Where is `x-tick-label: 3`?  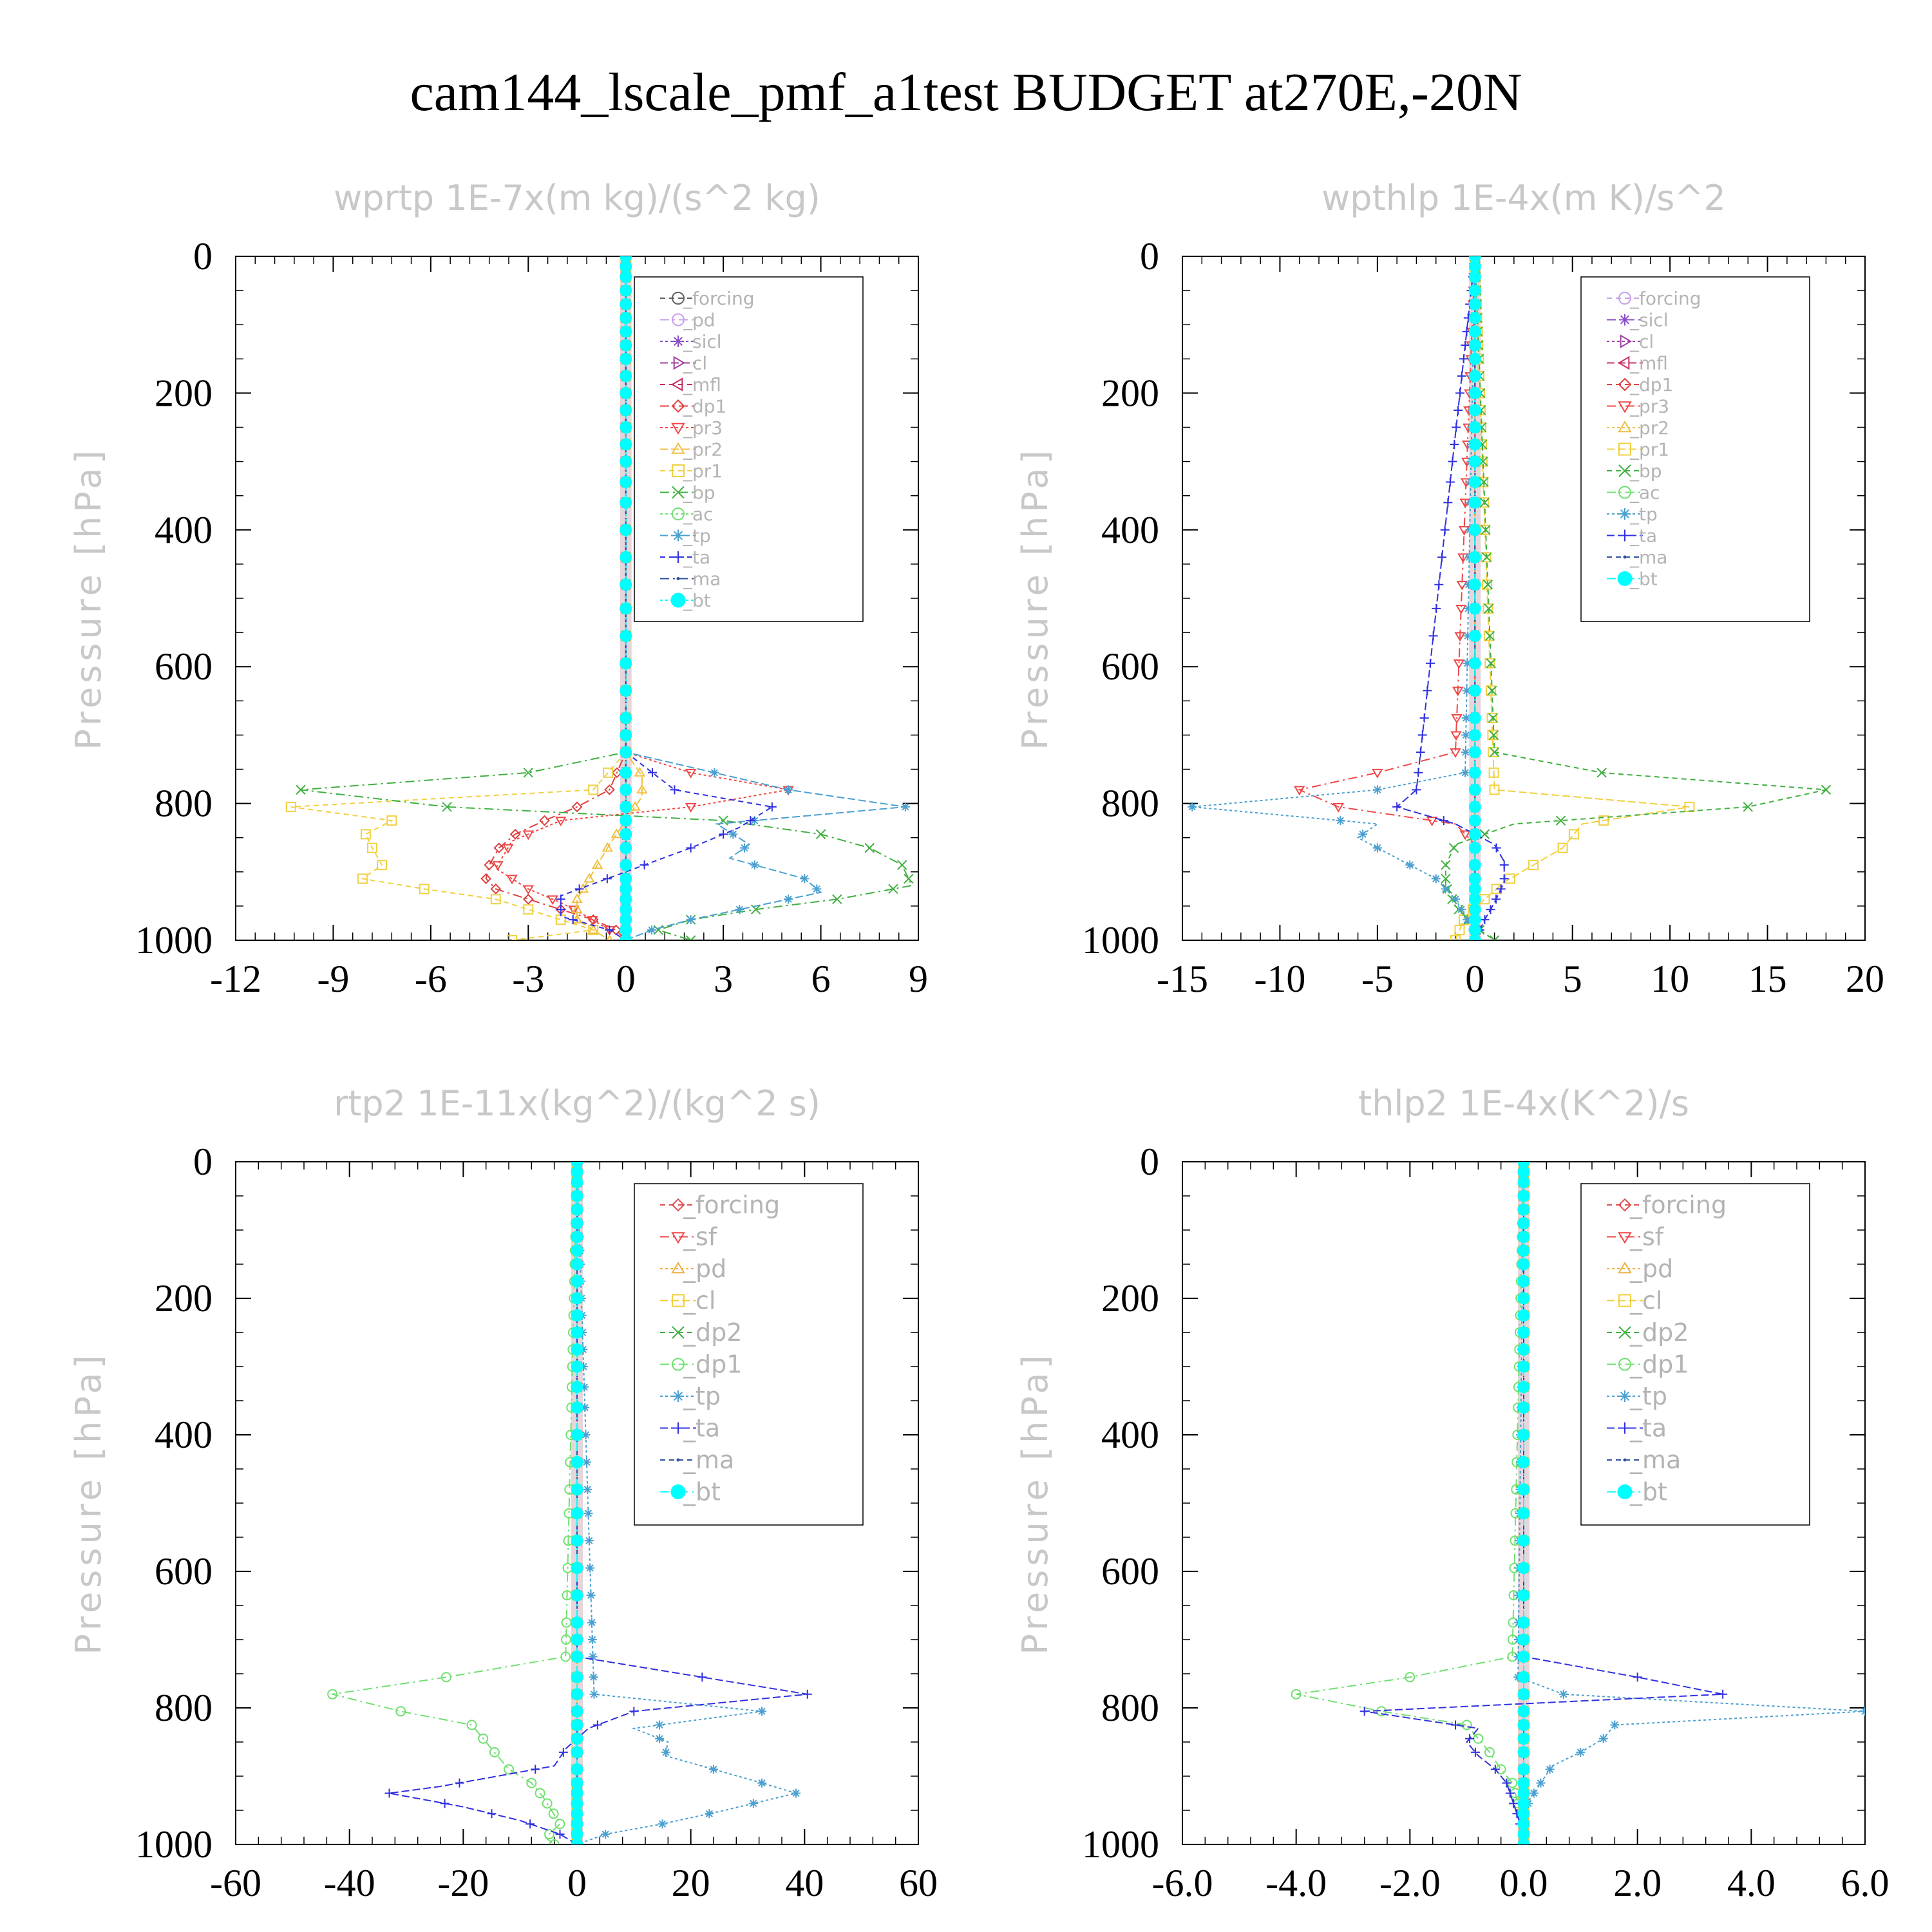
x-tick-label: 3 is located at coordinates (723, 979).